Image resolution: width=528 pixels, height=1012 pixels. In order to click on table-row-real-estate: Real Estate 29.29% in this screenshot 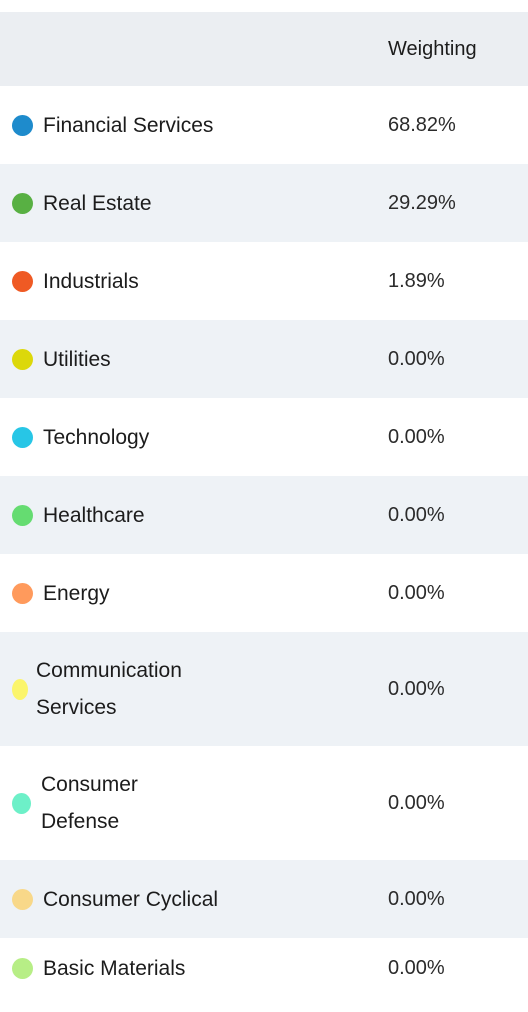, I will do `click(264, 203)`.